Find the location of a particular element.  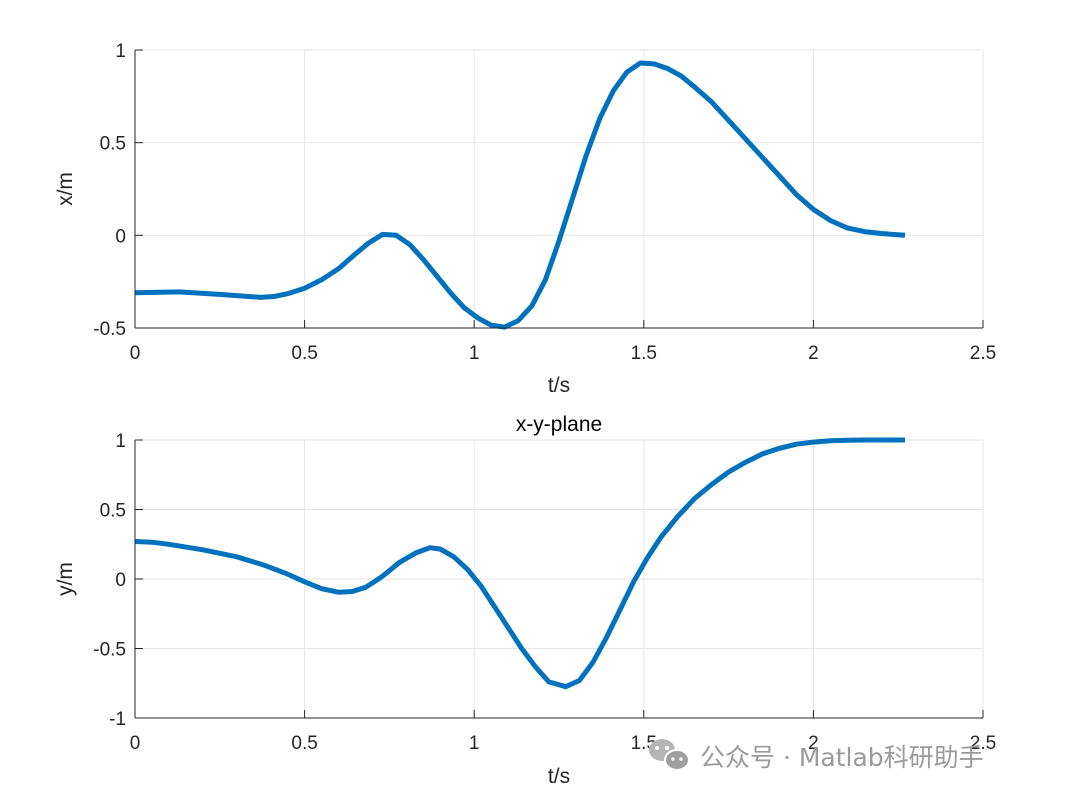

wechat-icon is located at coordinates (669, 755).